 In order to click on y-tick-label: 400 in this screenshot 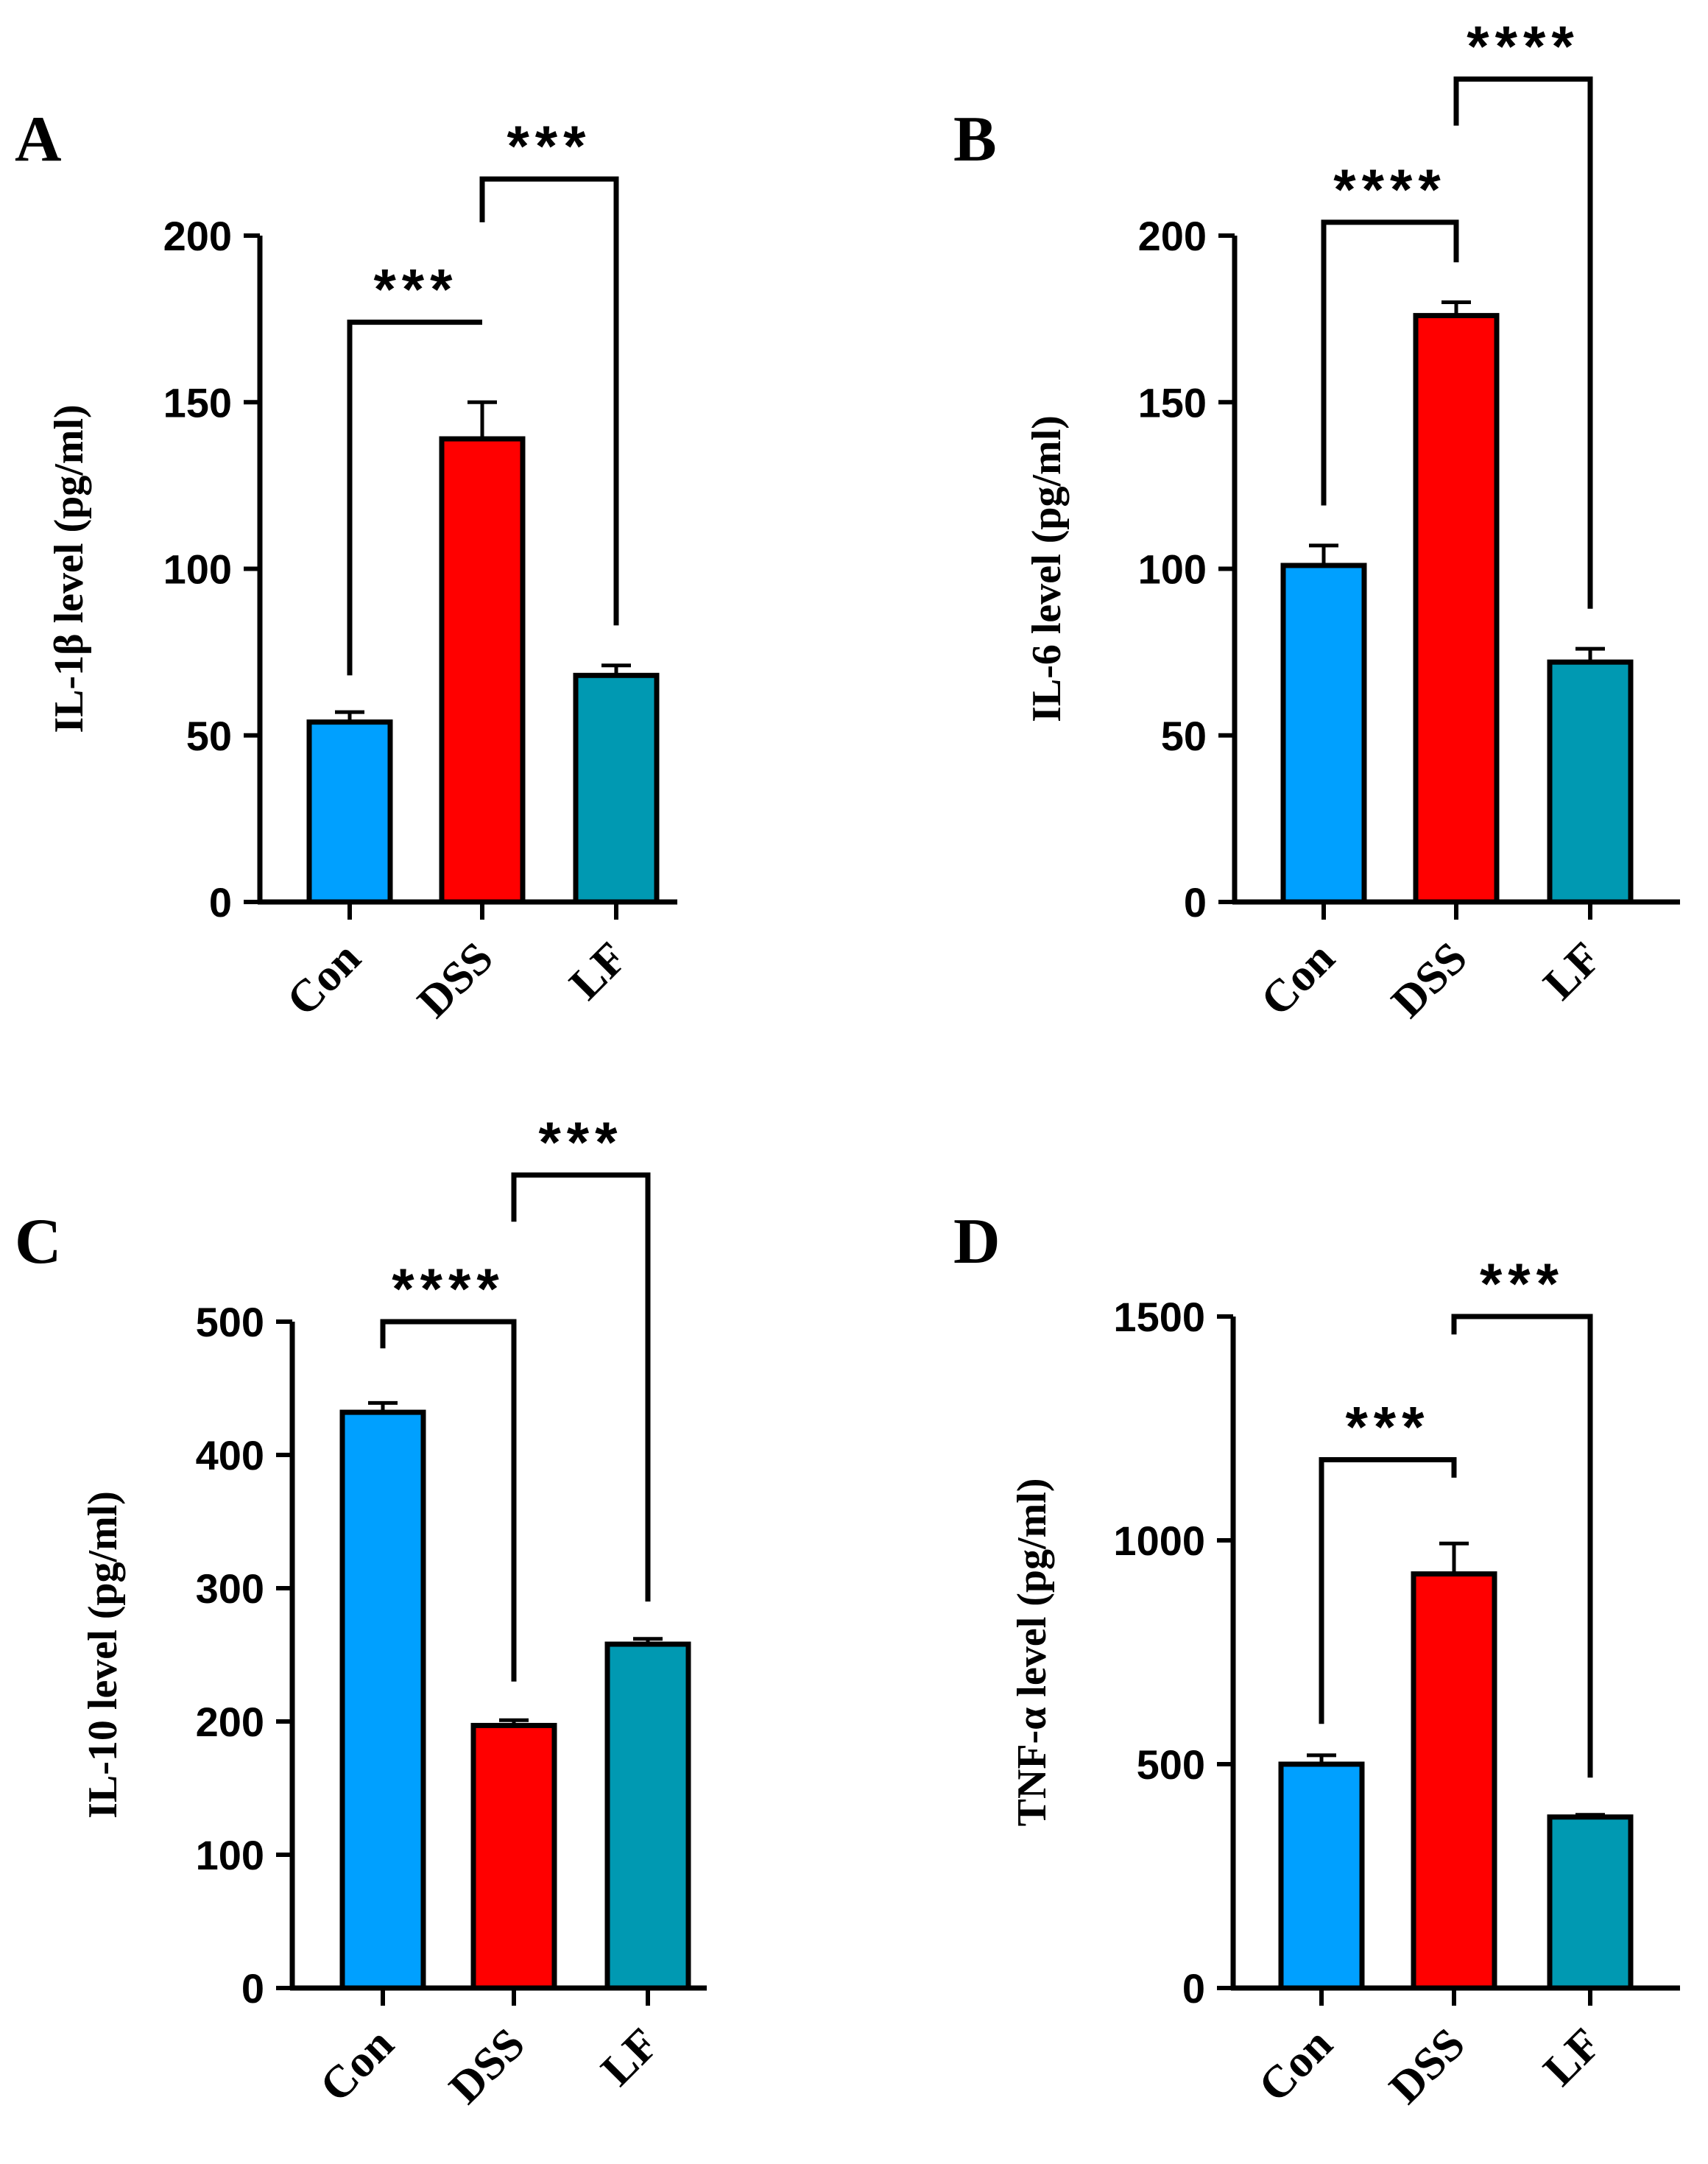, I will do `click(230, 1455)`.